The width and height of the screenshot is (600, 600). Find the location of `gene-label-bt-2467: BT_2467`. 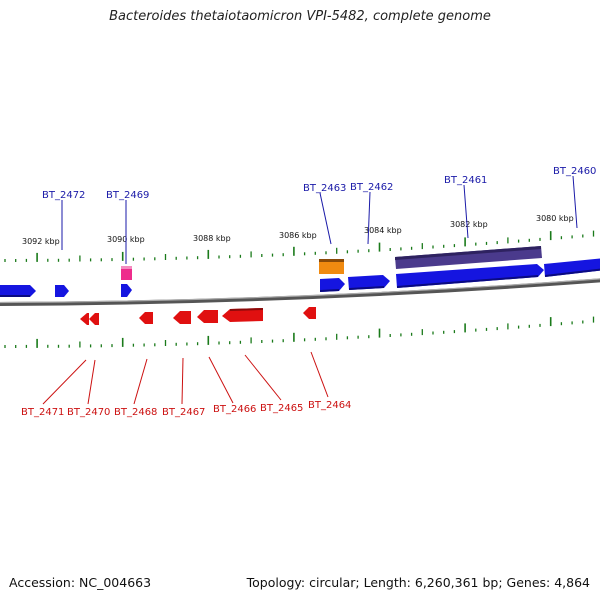

gene-label-bt-2467: BT_2467 is located at coordinates (183, 412).